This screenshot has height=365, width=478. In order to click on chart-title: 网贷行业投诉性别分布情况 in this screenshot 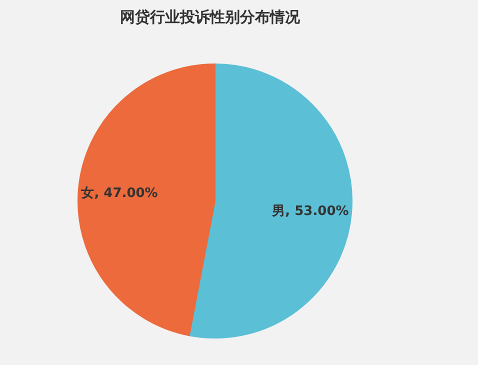, I will do `click(210, 17)`.